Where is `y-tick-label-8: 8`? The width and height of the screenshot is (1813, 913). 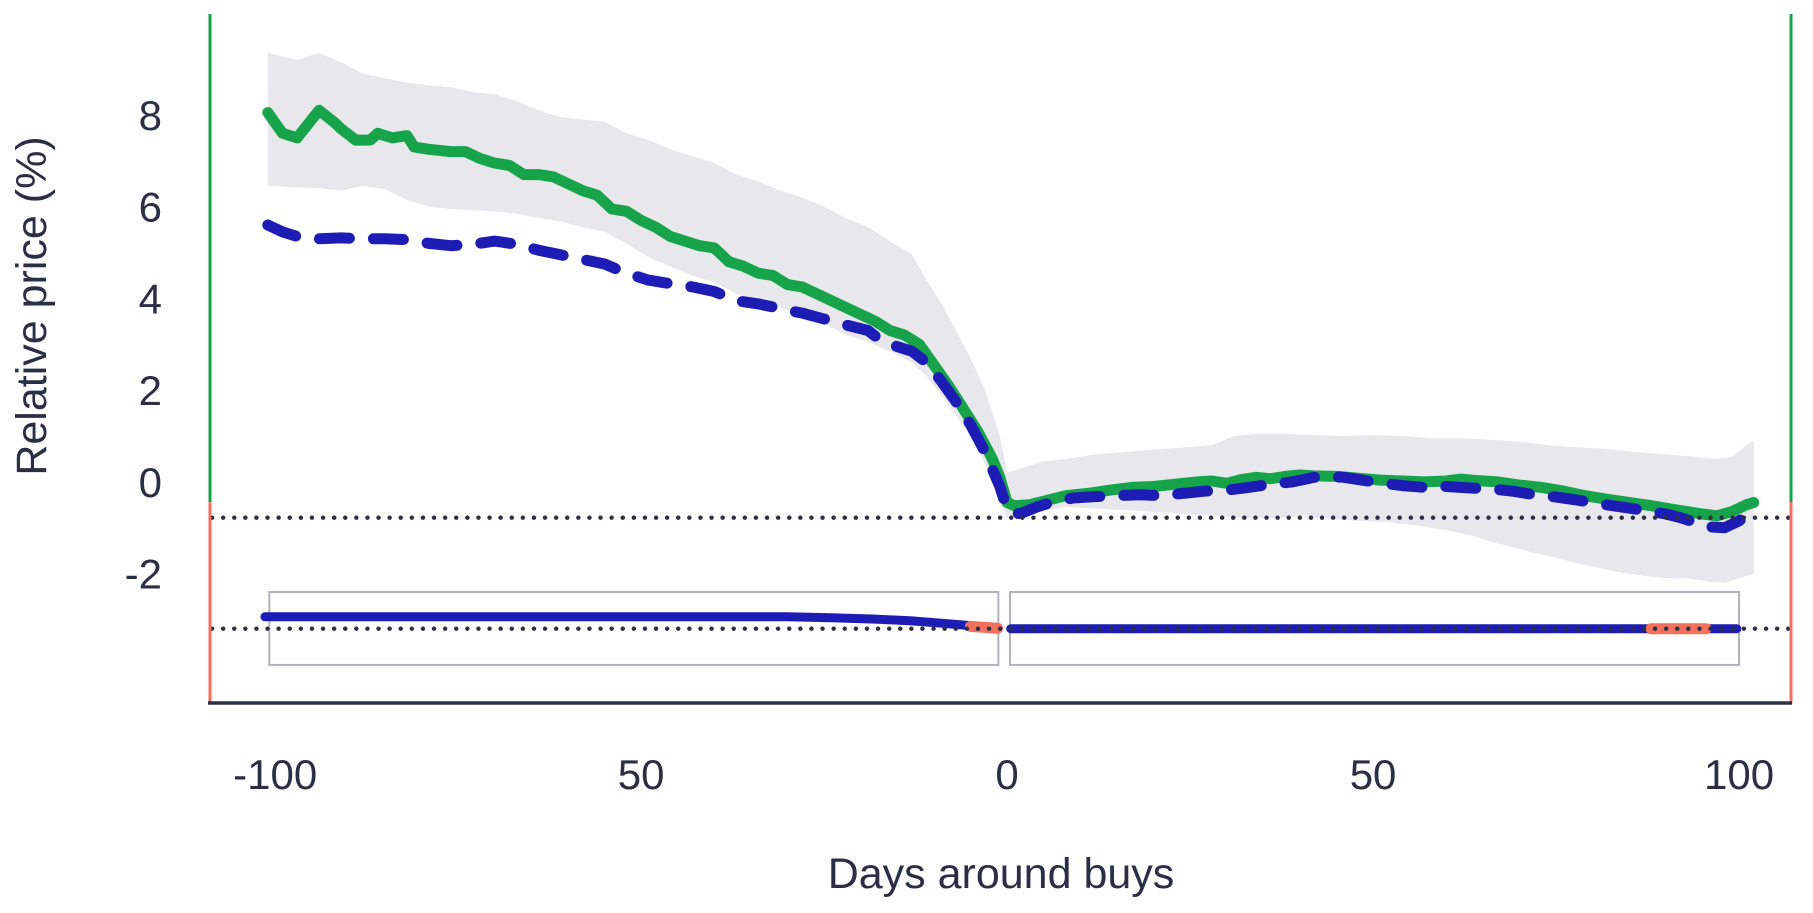
y-tick-label-8: 8 is located at coordinates (150, 115).